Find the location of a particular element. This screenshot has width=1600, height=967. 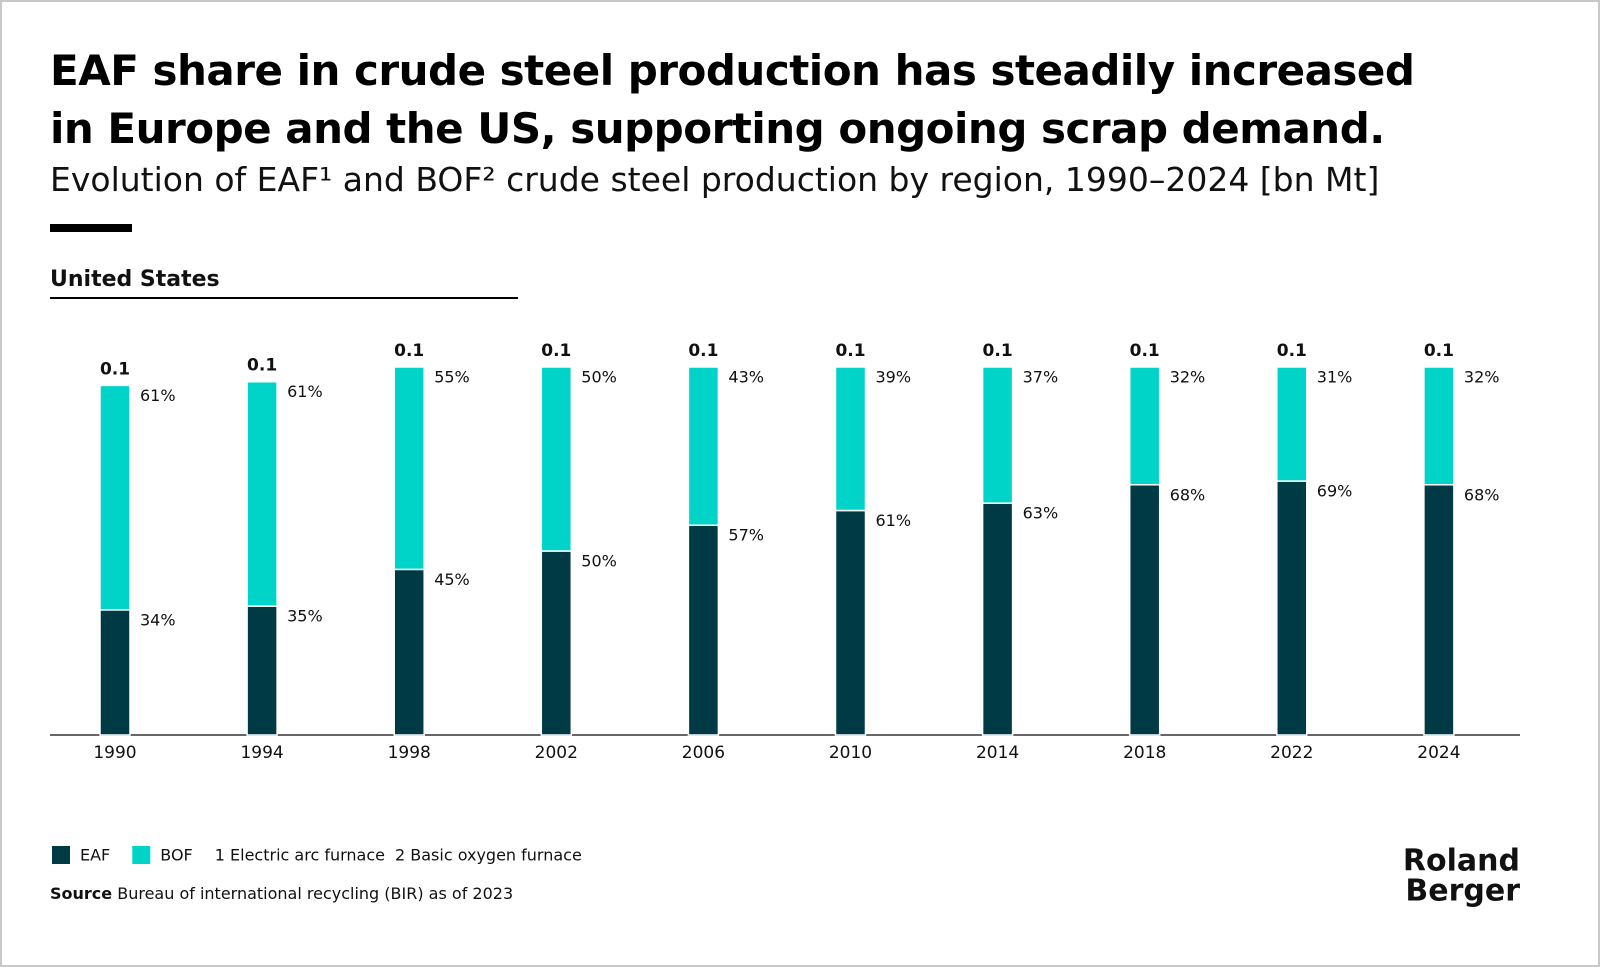

value-label: 34% is located at coordinates (158, 619).